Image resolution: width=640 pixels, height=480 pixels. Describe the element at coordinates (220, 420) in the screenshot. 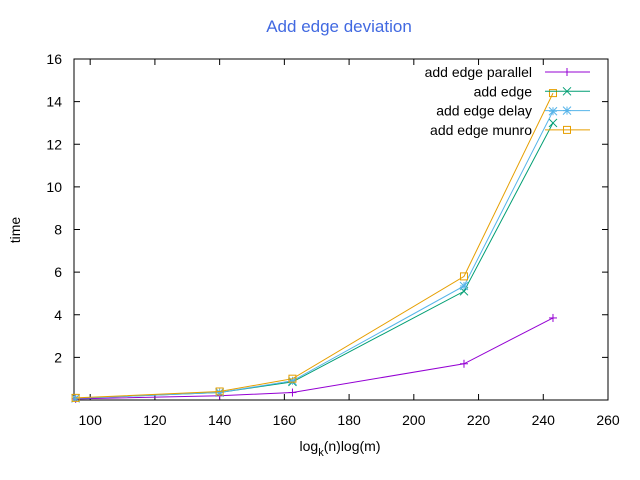

I see `x-tick-label: 140` at that location.